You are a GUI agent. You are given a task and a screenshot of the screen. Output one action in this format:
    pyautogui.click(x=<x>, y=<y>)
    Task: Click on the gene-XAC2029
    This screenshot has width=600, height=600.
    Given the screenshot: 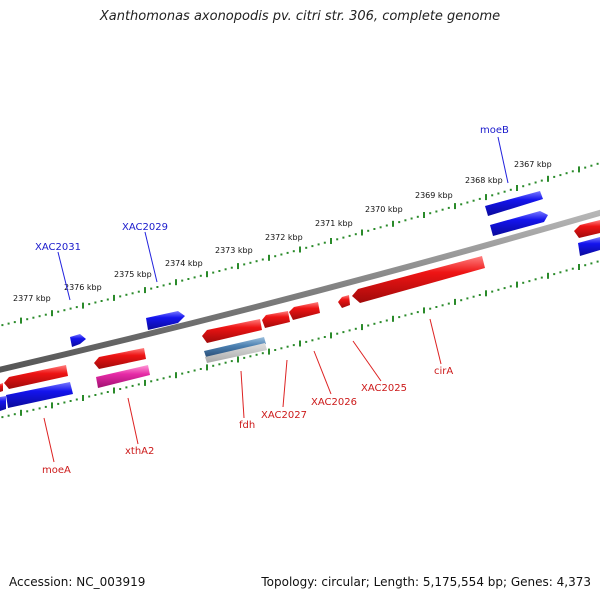 What is the action you would take?
    pyautogui.click(x=165, y=320)
    